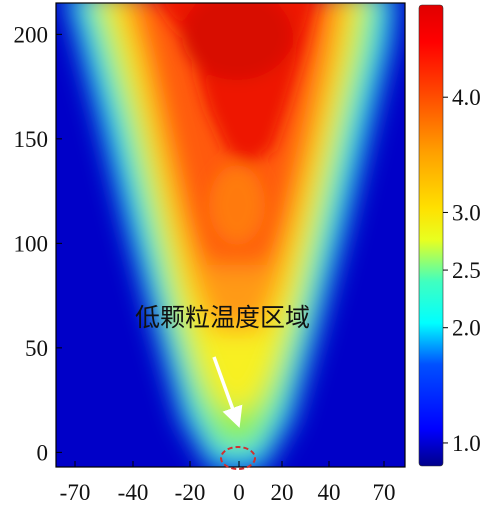 This screenshot has height=507, width=497. Describe the element at coordinates (75, 492) in the screenshot. I see `x-tick-label: -70` at that location.